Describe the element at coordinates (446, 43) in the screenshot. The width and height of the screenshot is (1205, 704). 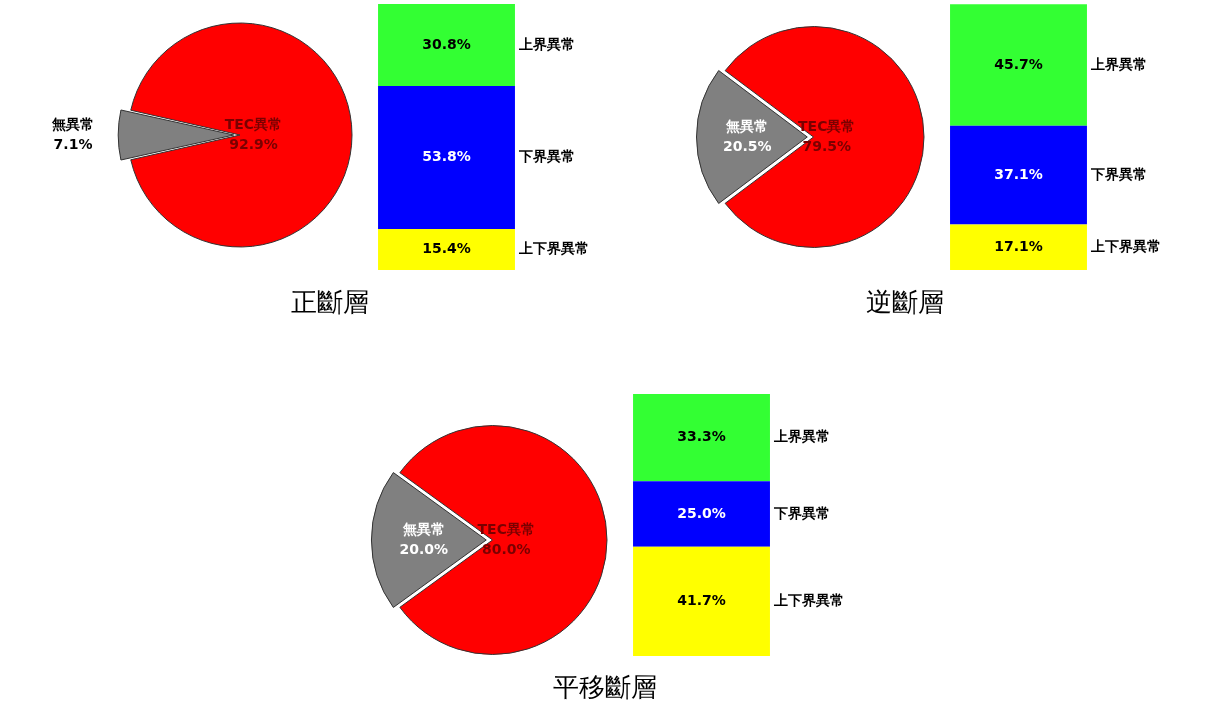
I see `data-label: 30.8%` at that location.